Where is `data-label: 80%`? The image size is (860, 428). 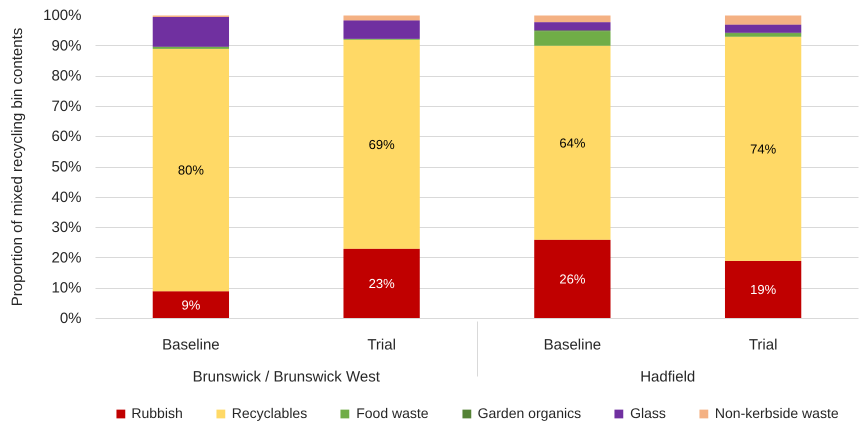 data-label: 80% is located at coordinates (191, 170).